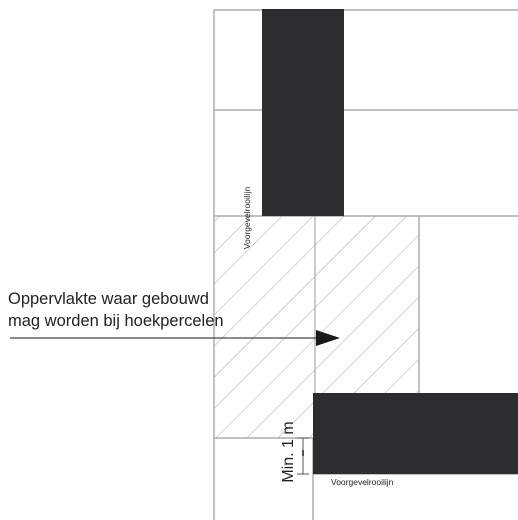  What do you see at coordinates (108, 299) in the screenshot?
I see `area-description-line-1: Oppervlakte waar gebouwd` at bounding box center [108, 299].